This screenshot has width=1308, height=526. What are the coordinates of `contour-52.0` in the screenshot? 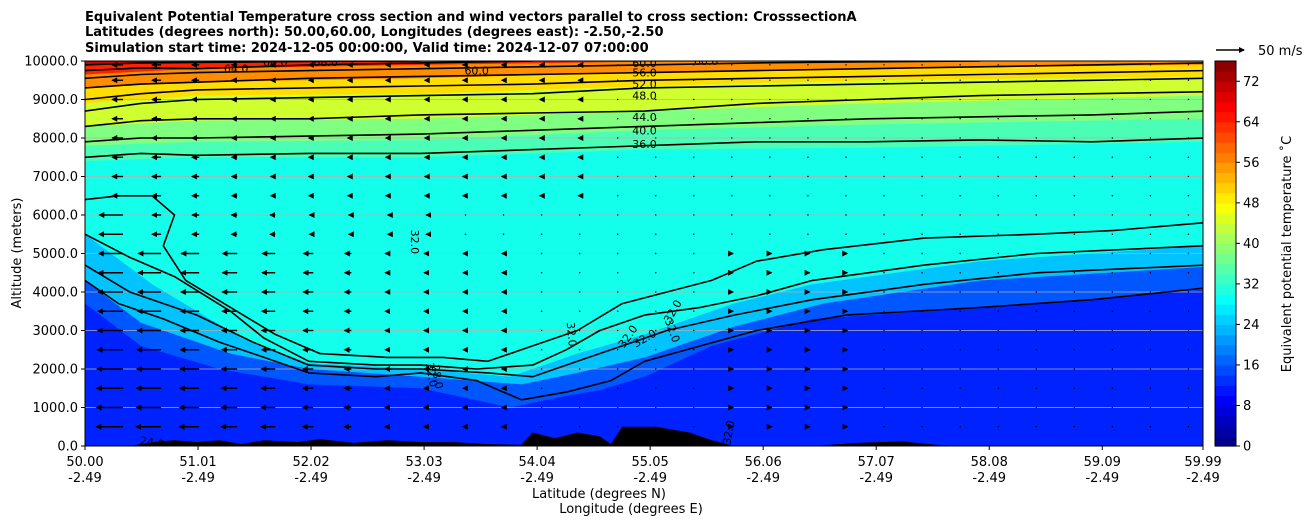 It's located at (644, 85).